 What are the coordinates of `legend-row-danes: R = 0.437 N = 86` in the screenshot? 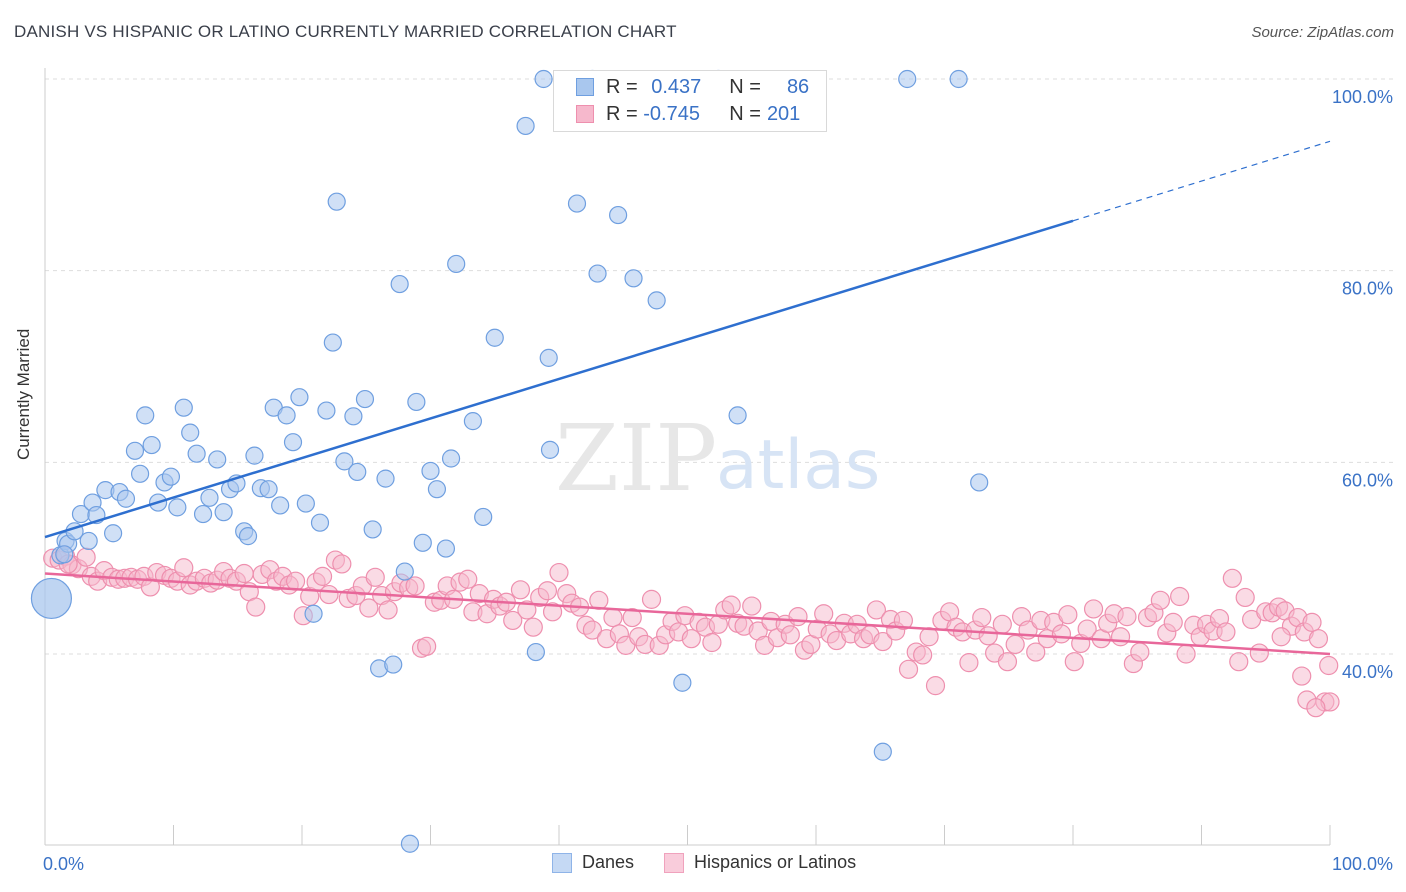 It's located at (692, 87).